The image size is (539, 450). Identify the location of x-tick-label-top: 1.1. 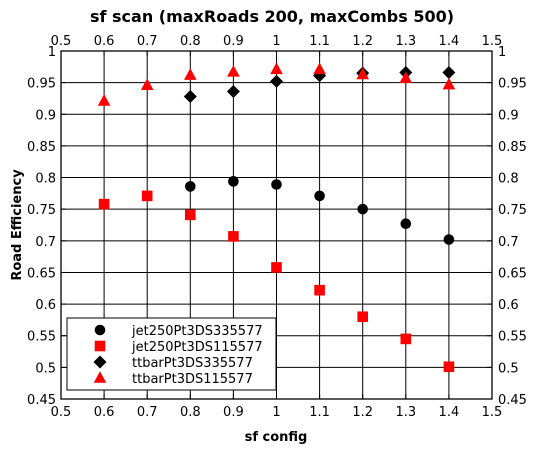
(319, 41).